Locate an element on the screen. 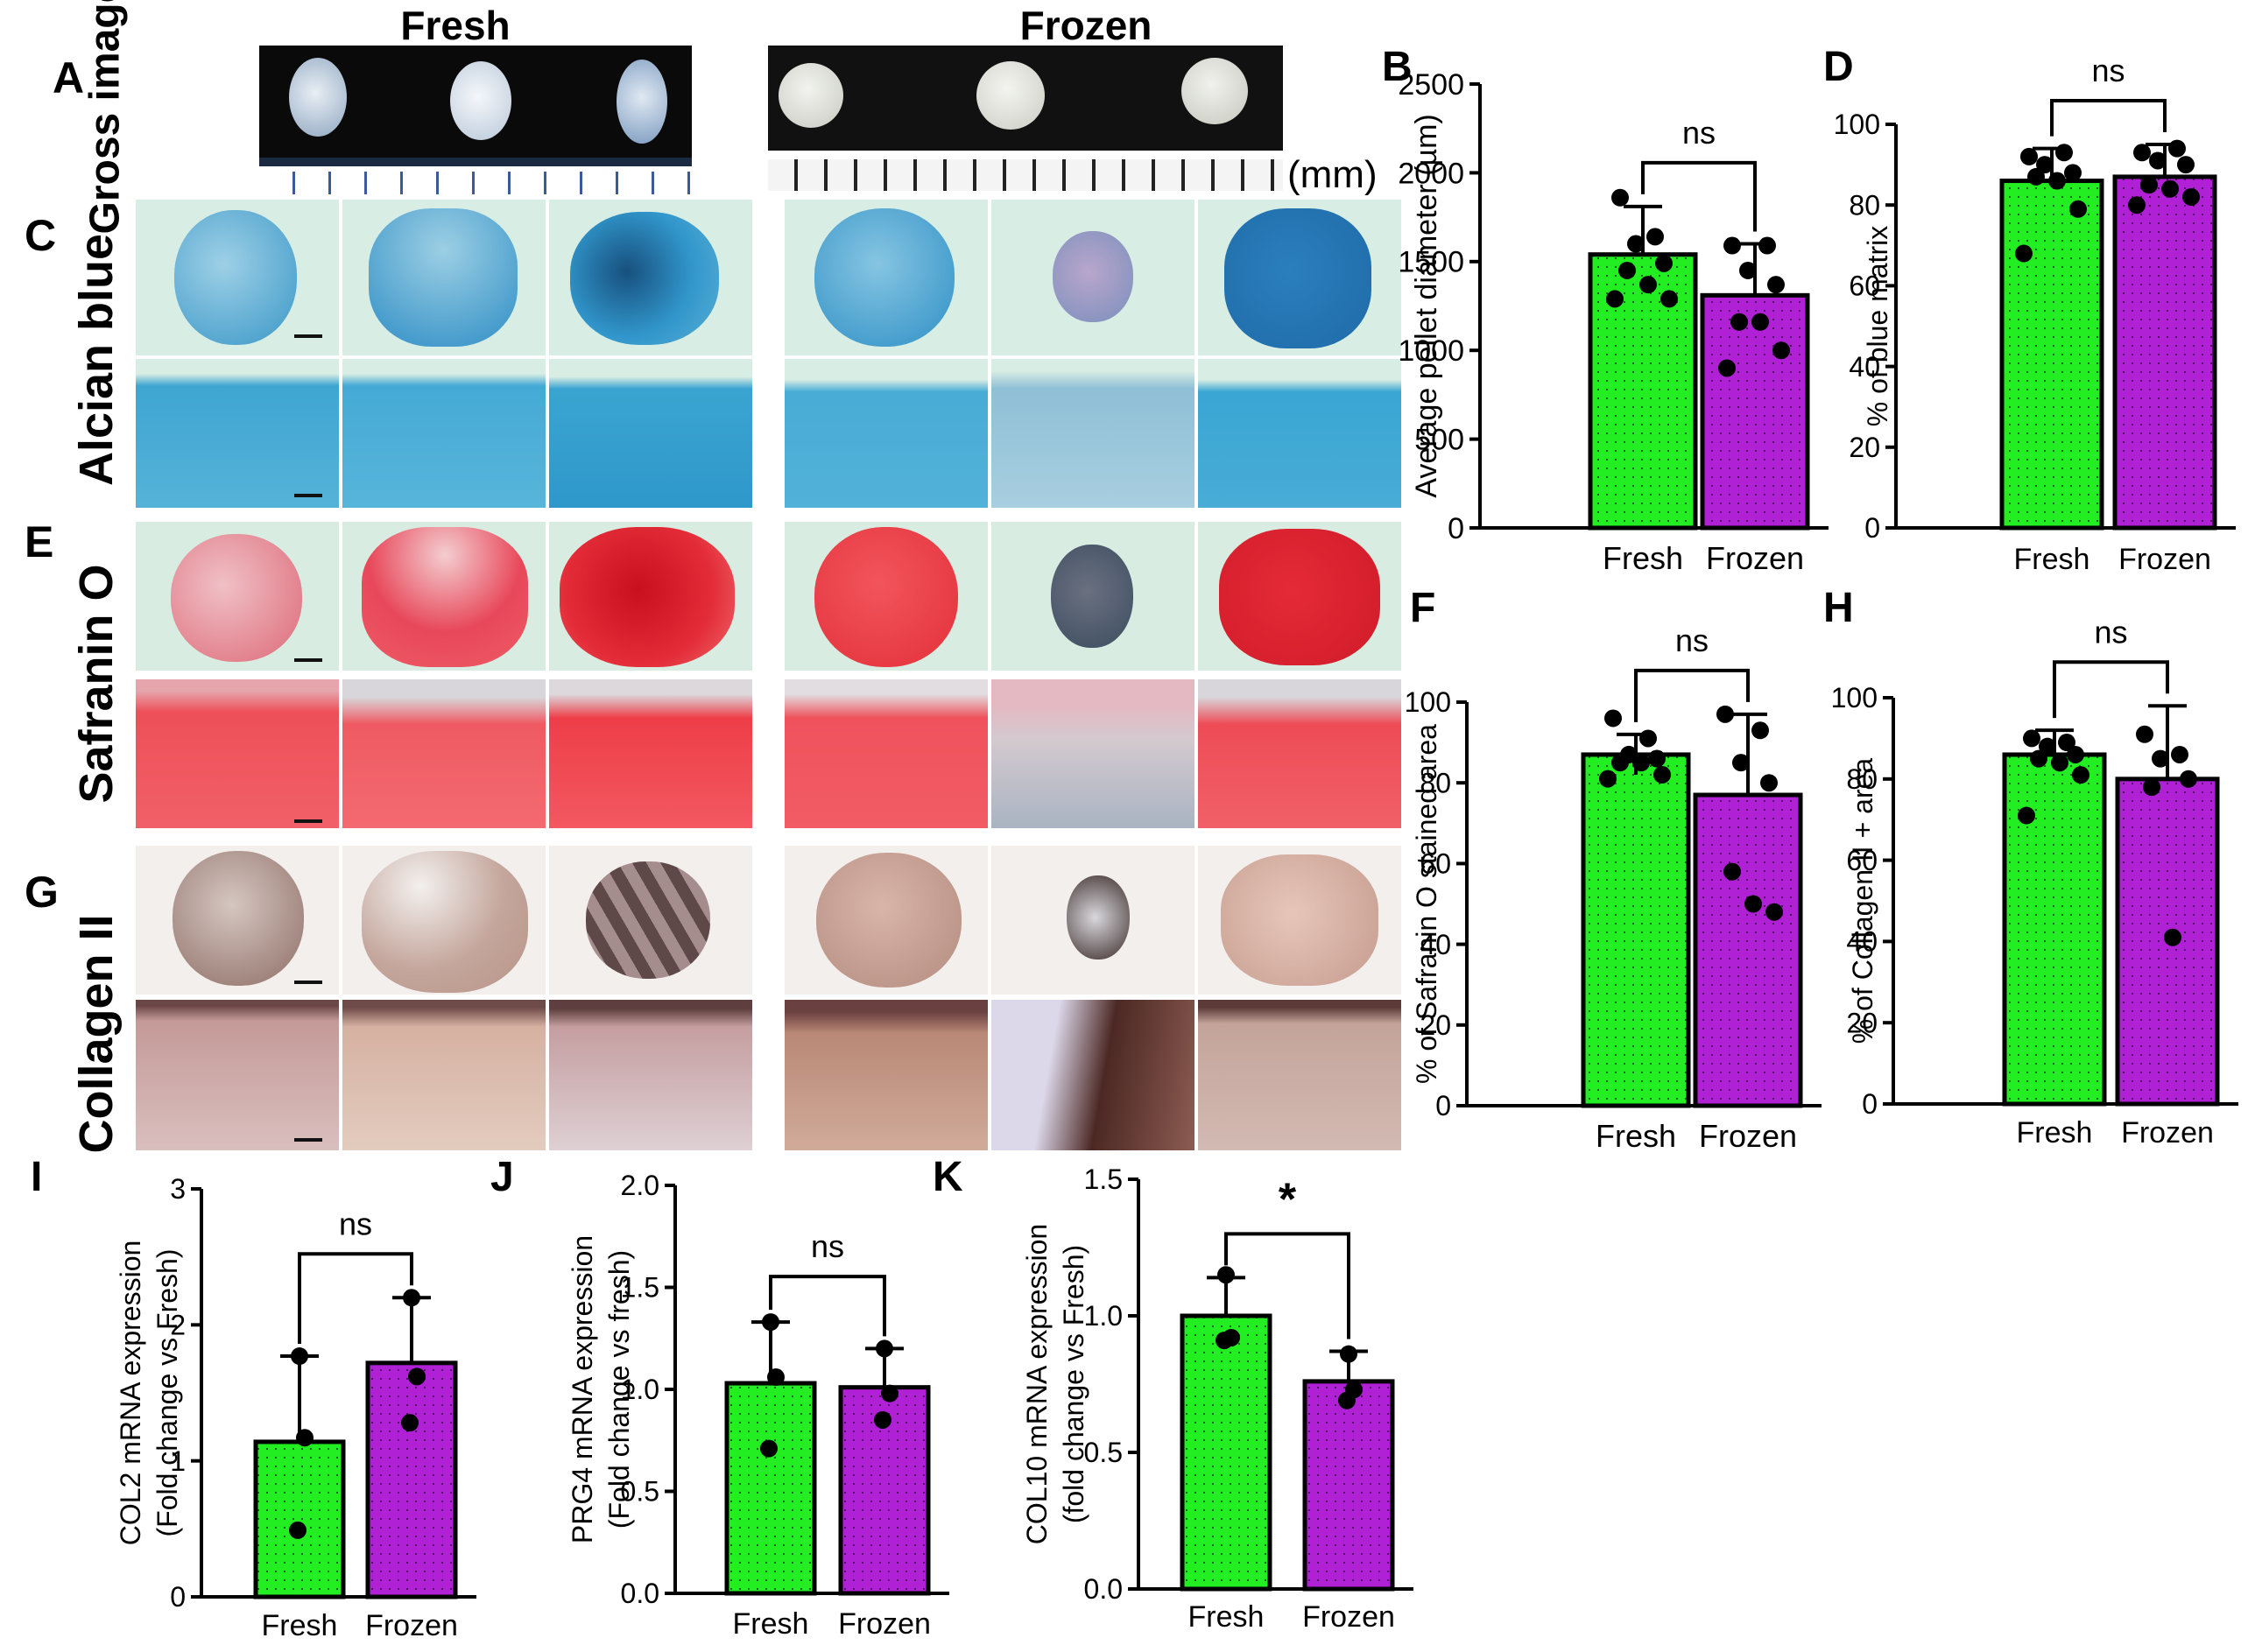  gross-image-fresh is located at coordinates (476, 106).